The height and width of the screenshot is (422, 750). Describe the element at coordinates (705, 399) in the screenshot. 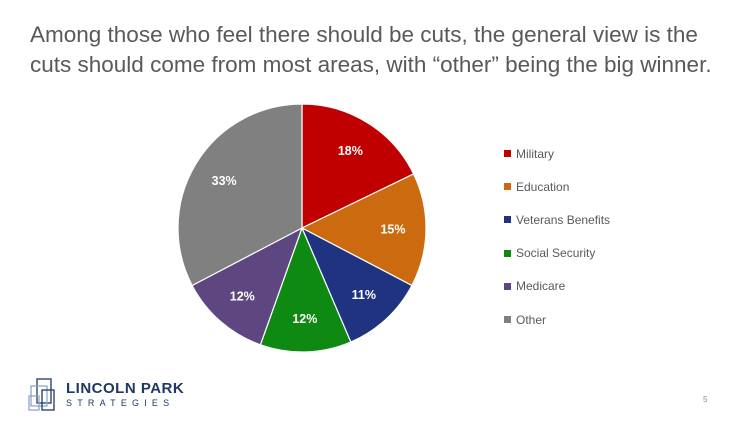

I see `page-number: 5` at that location.